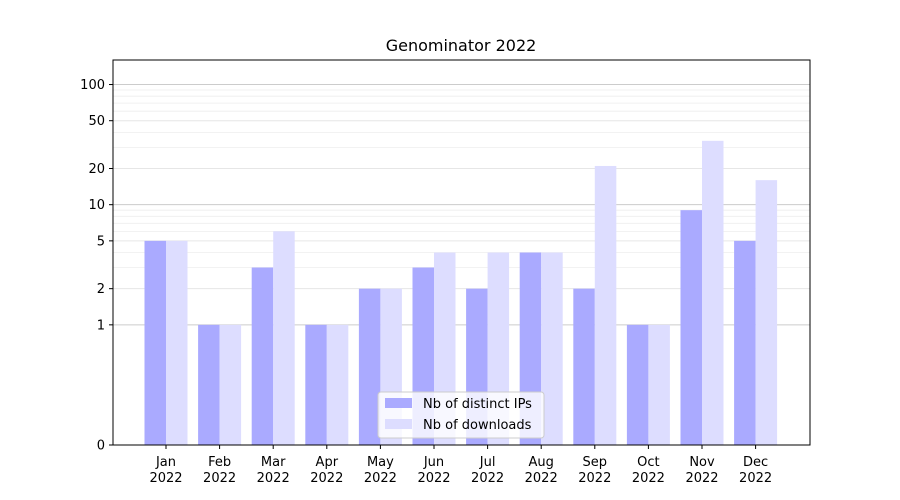  I want to click on y-tick-label: 10, so click(96, 205).